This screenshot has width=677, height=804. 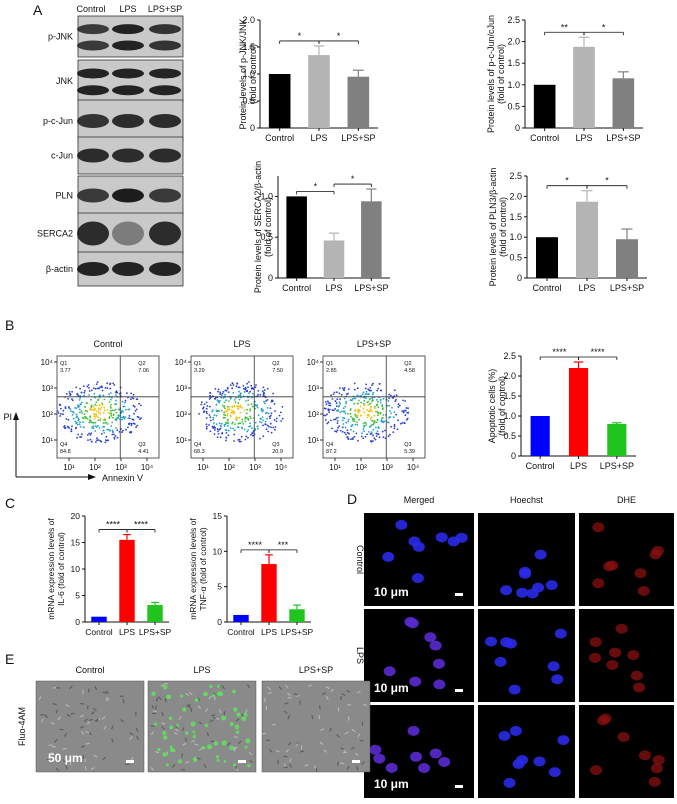 What do you see at coordinates (360, 655) in the screenshot?
I see `micro-row-label: LPS` at bounding box center [360, 655].